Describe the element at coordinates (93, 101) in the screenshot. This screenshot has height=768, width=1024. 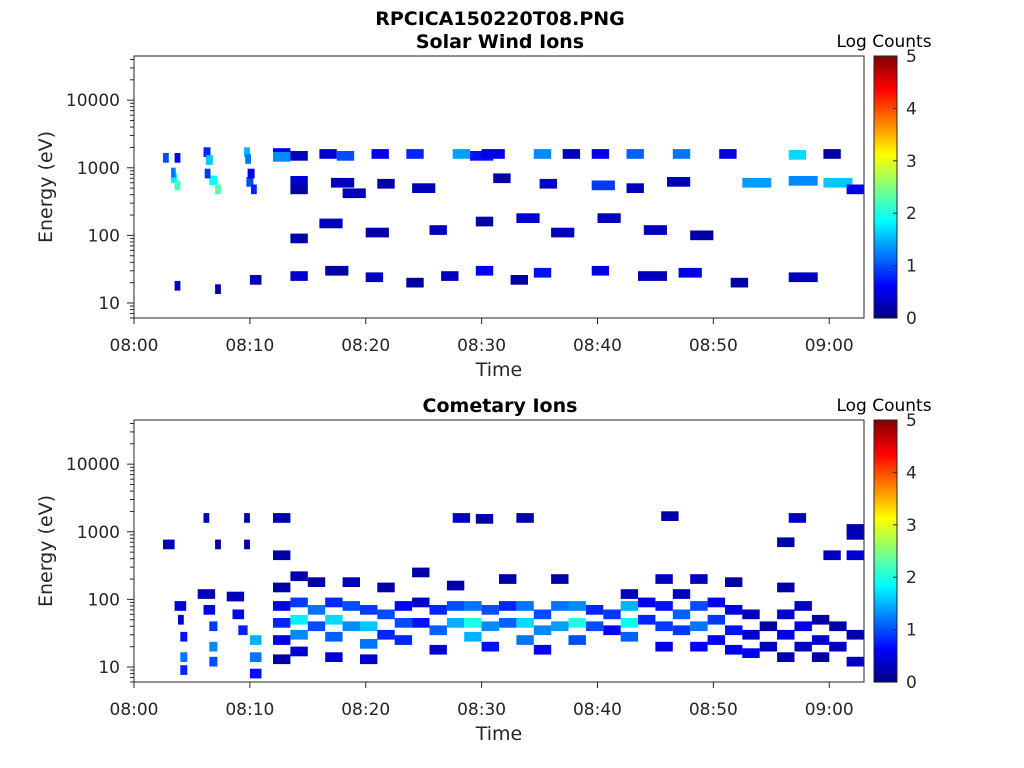
I see `y-tick-label: 10000` at that location.